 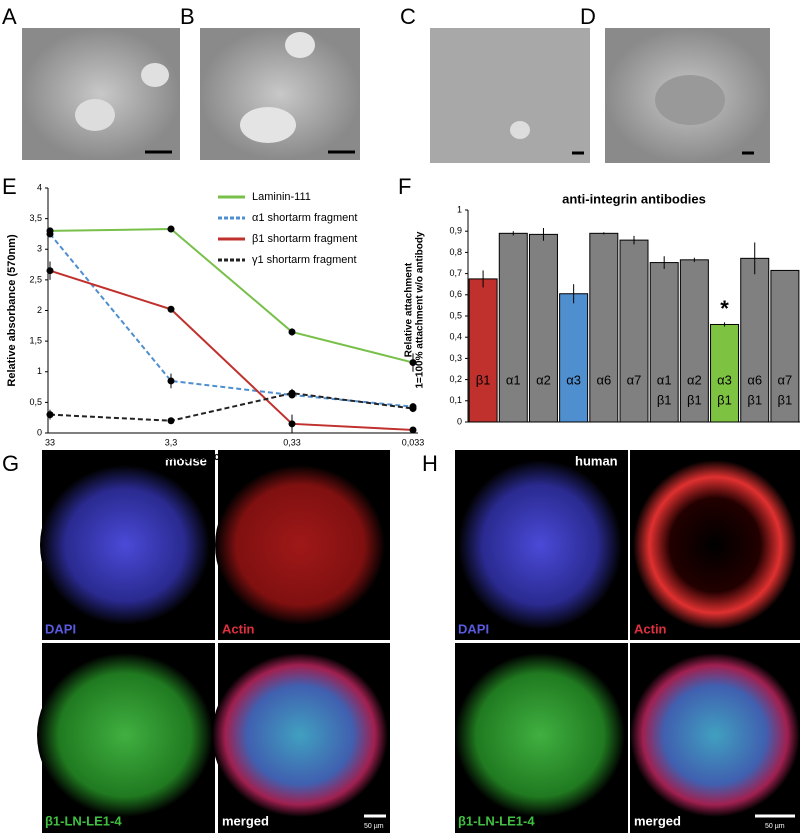 What do you see at coordinates (455, 294) in the screenshot?
I see `y-tick-label: 0,6` at bounding box center [455, 294].